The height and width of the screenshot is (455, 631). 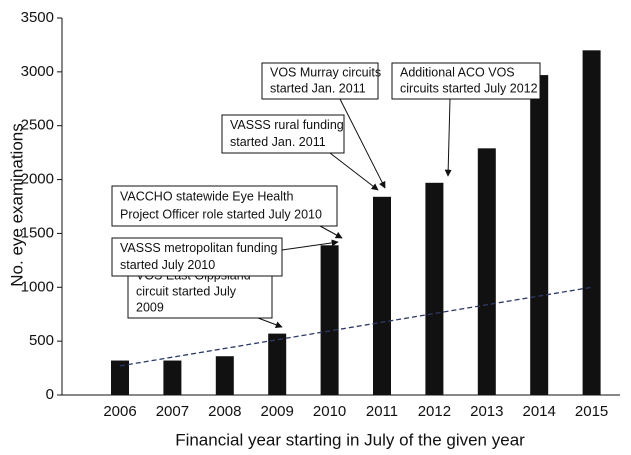 What do you see at coordinates (37, 179) in the screenshot?
I see `y-tick-label: 2000` at bounding box center [37, 179].